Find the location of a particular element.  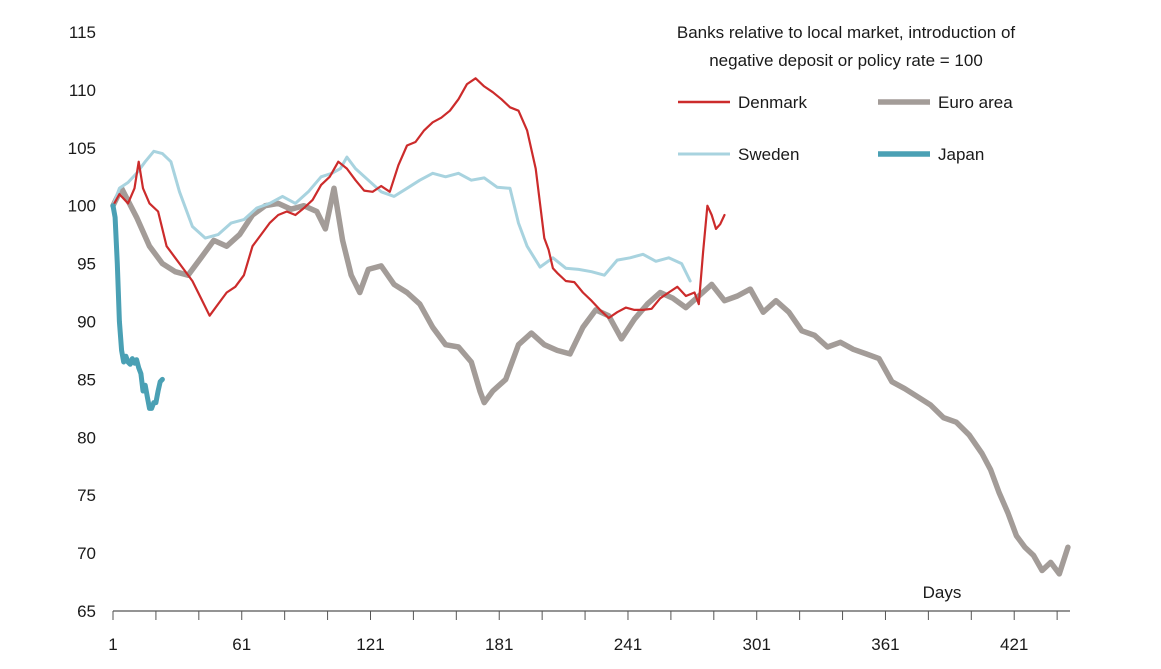

y-tick-label: 65 is located at coordinates (86, 611).